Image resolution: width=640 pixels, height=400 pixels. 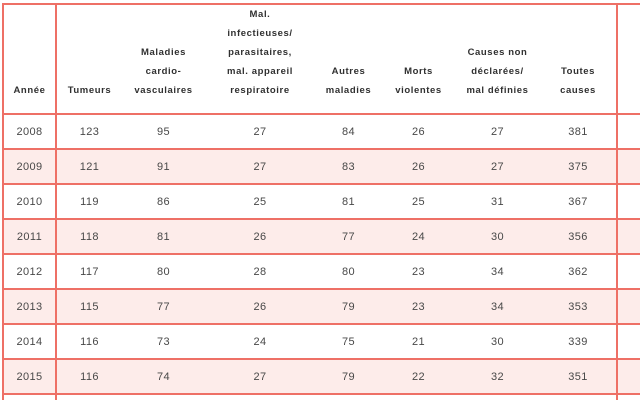 What do you see at coordinates (348, 341) in the screenshot?
I see `cell-autres: 75` at bounding box center [348, 341].